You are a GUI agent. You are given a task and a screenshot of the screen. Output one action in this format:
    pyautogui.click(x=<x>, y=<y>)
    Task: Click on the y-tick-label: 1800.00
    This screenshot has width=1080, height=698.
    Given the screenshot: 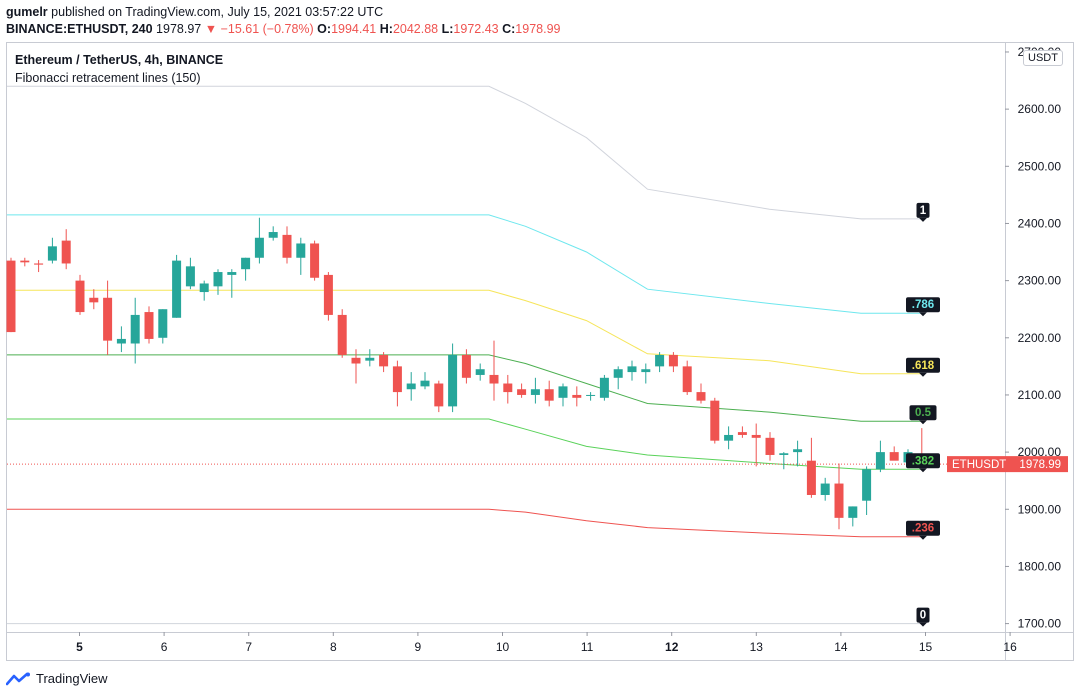 What is the action you would take?
    pyautogui.click(x=1040, y=566)
    